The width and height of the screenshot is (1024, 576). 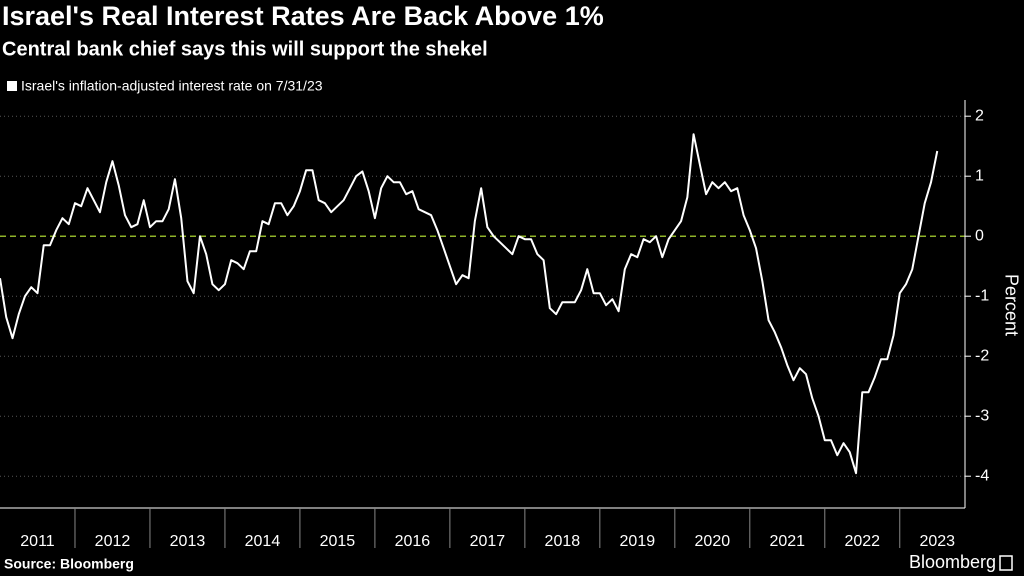 What do you see at coordinates (488, 541) in the screenshot?
I see `x-tick-label: 2017` at bounding box center [488, 541].